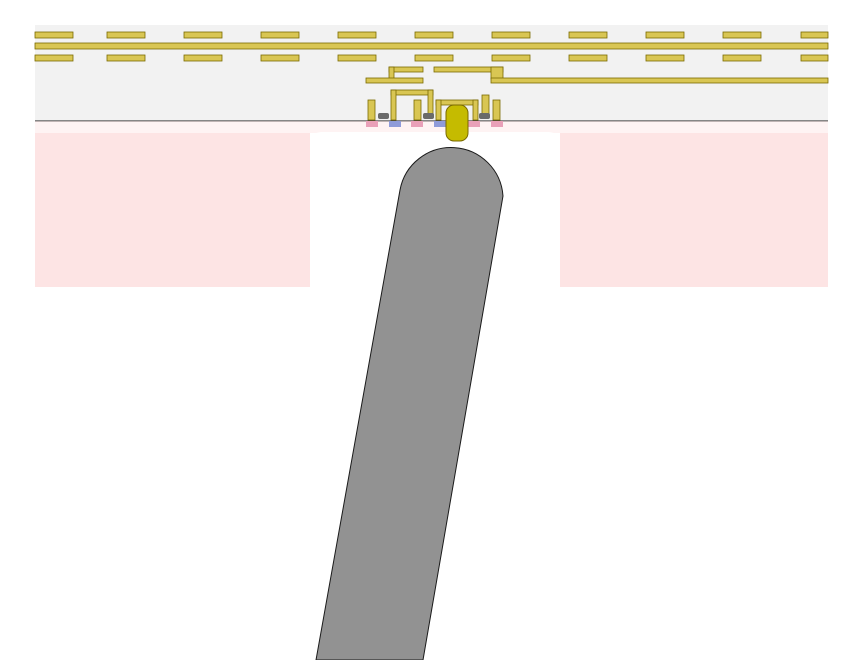 The image size is (847, 660). What do you see at coordinates (431, 46) in the screenshot?
I see `metal-bus-line` at bounding box center [431, 46].